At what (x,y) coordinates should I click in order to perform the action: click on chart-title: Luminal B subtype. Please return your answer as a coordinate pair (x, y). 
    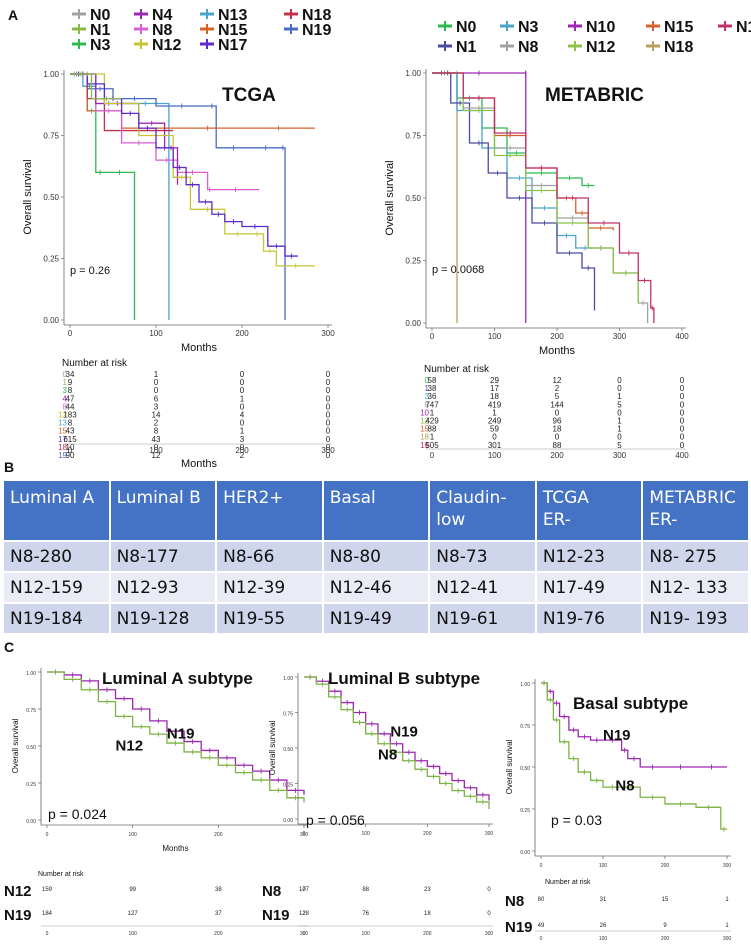
    Looking at the image, I should click on (404, 678).